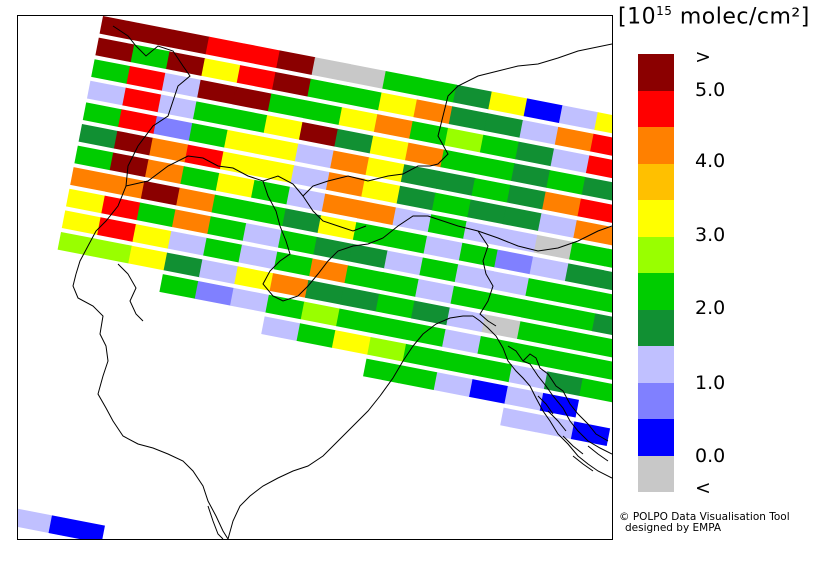 This screenshot has width=813, height=566. Describe the element at coordinates (656, 273) in the screenshot. I see `color-legend-bar` at that location.